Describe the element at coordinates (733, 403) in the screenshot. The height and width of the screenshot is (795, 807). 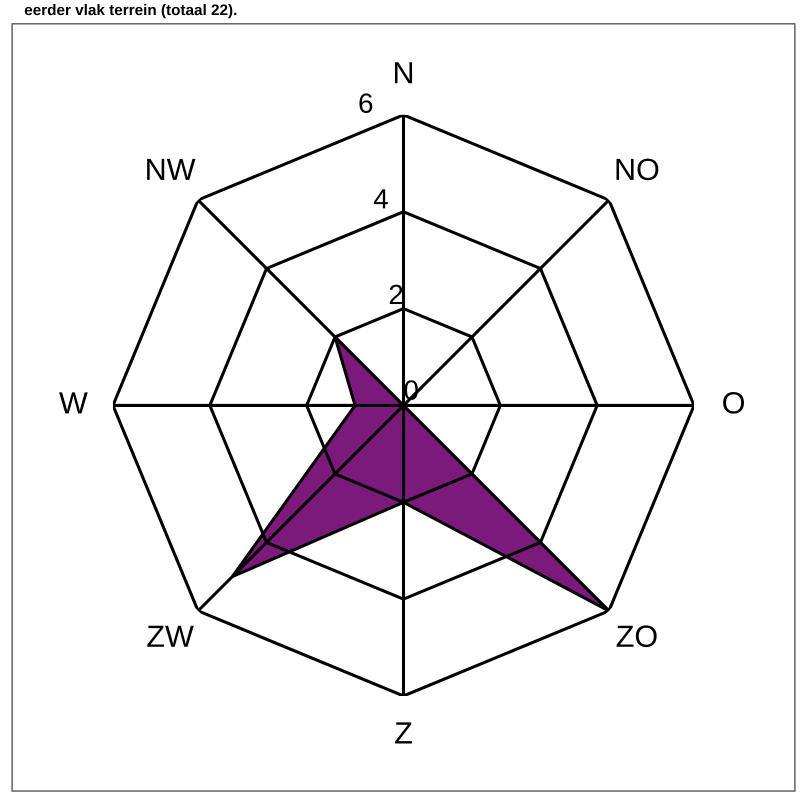
I see `spoke-label: O` at that location.